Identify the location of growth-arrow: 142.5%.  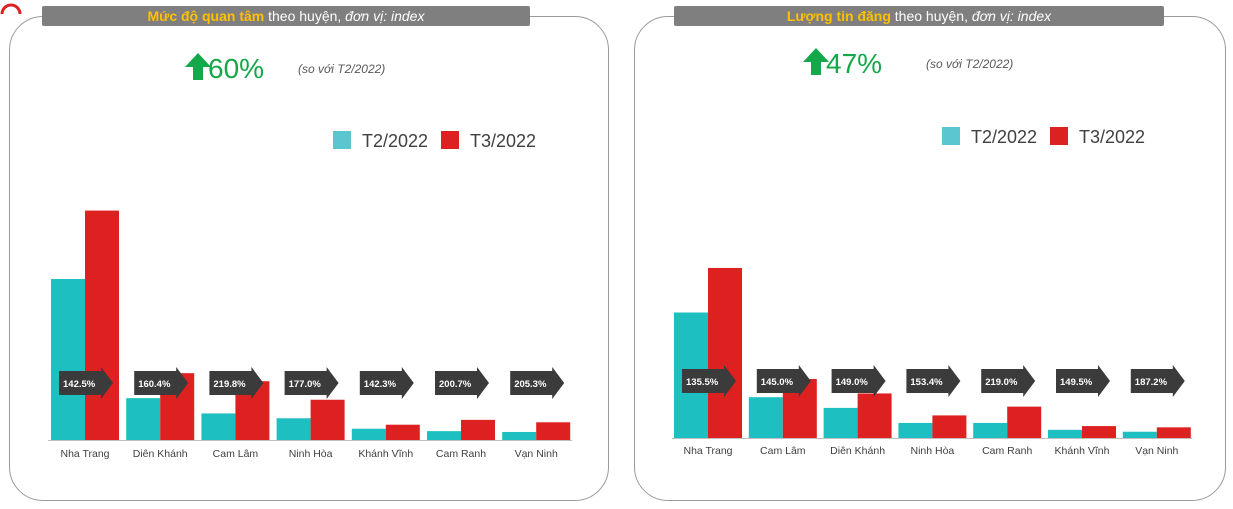
(86, 383).